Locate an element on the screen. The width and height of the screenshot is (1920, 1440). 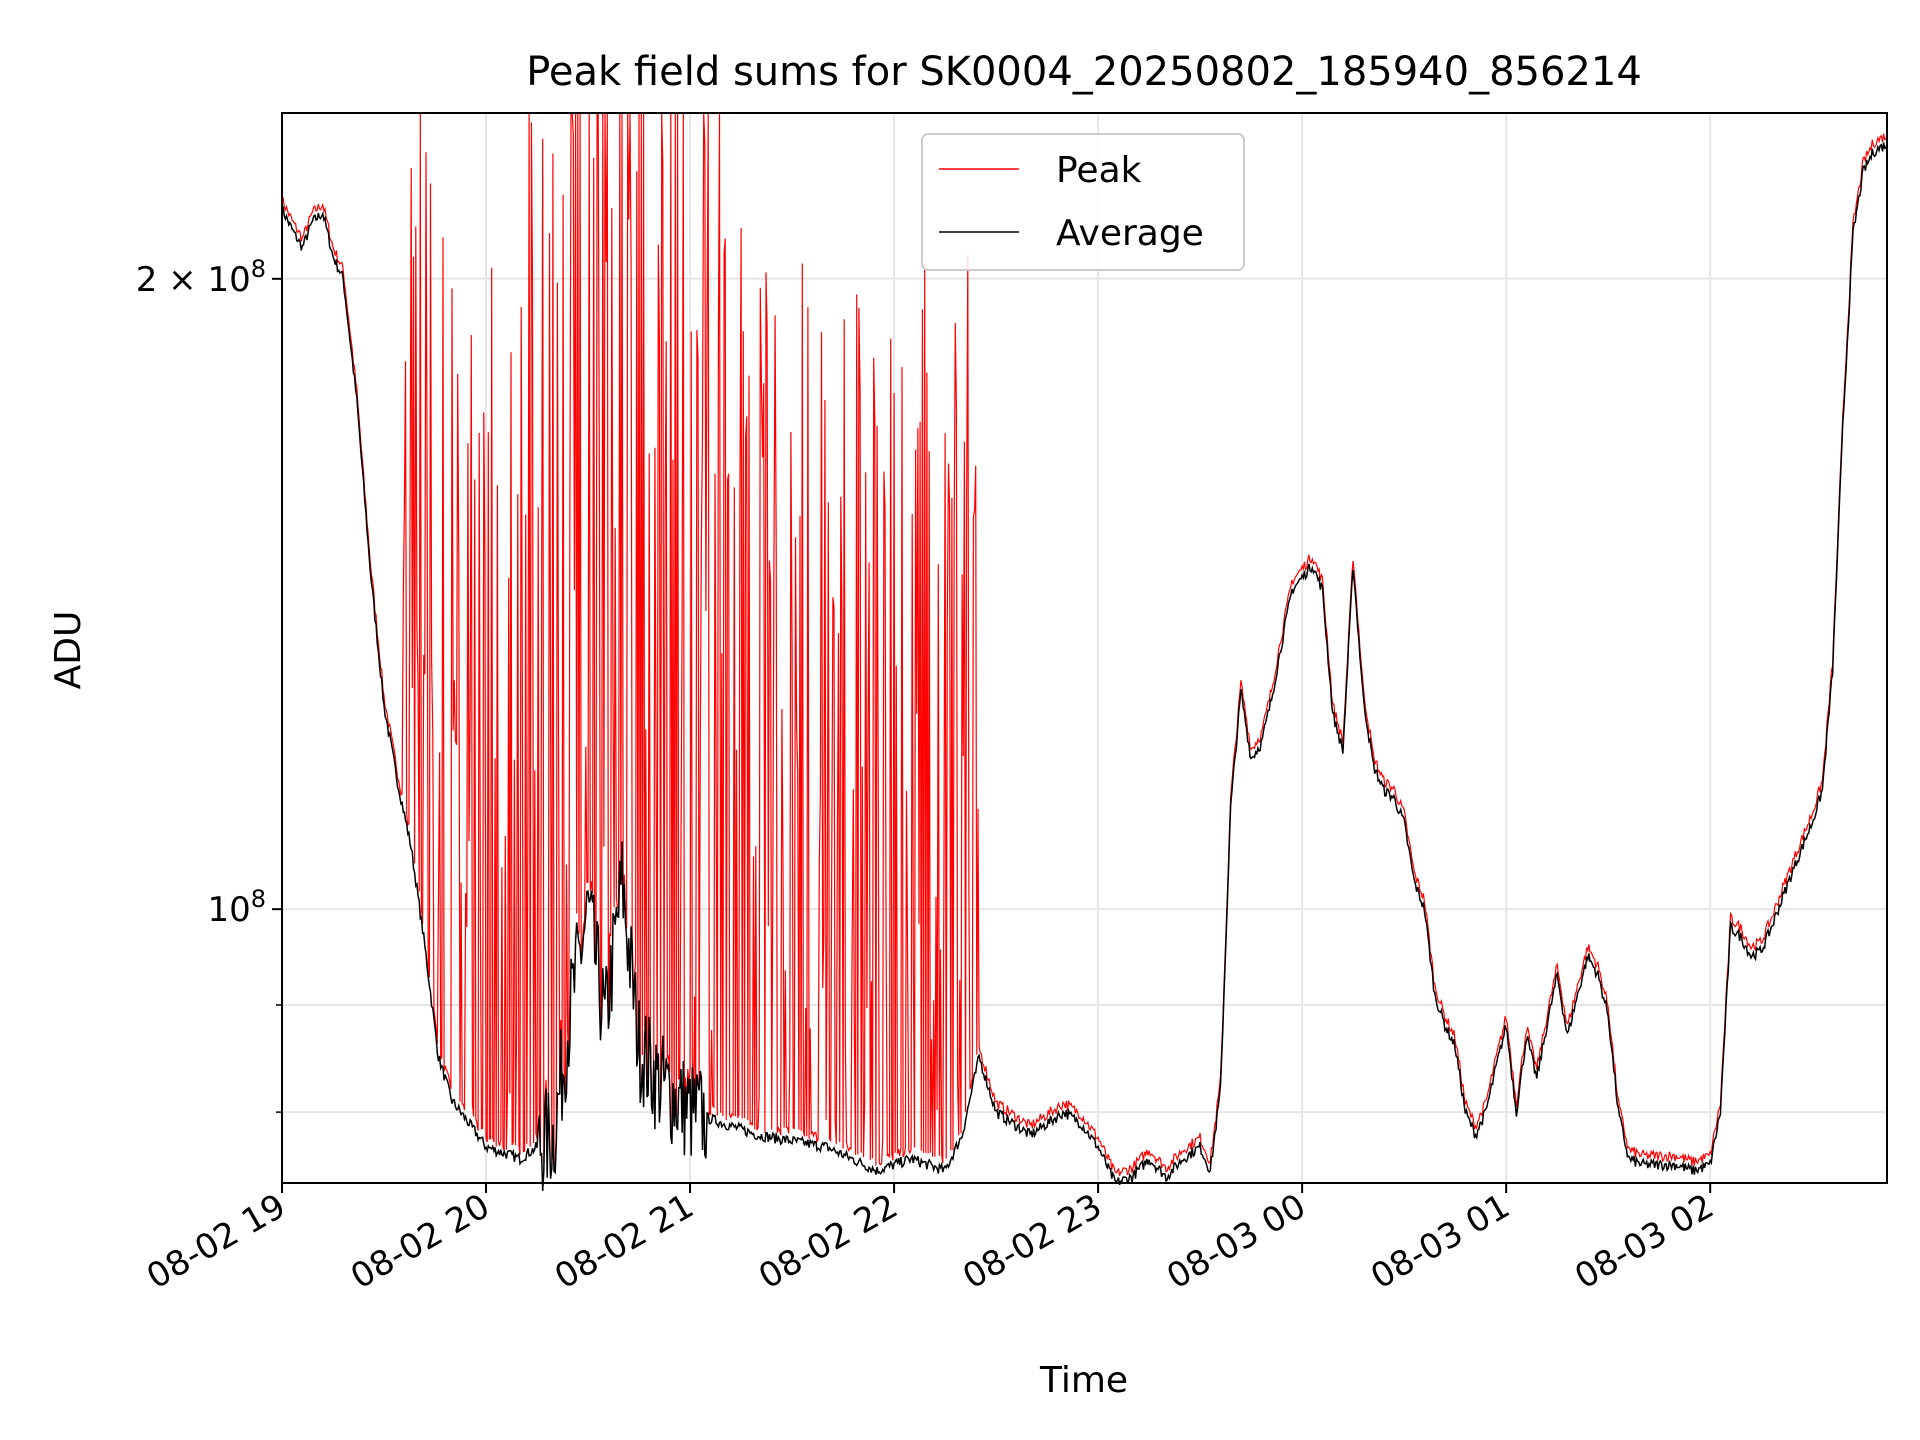
legend-peak-label: Peak is located at coordinates (1099, 170).